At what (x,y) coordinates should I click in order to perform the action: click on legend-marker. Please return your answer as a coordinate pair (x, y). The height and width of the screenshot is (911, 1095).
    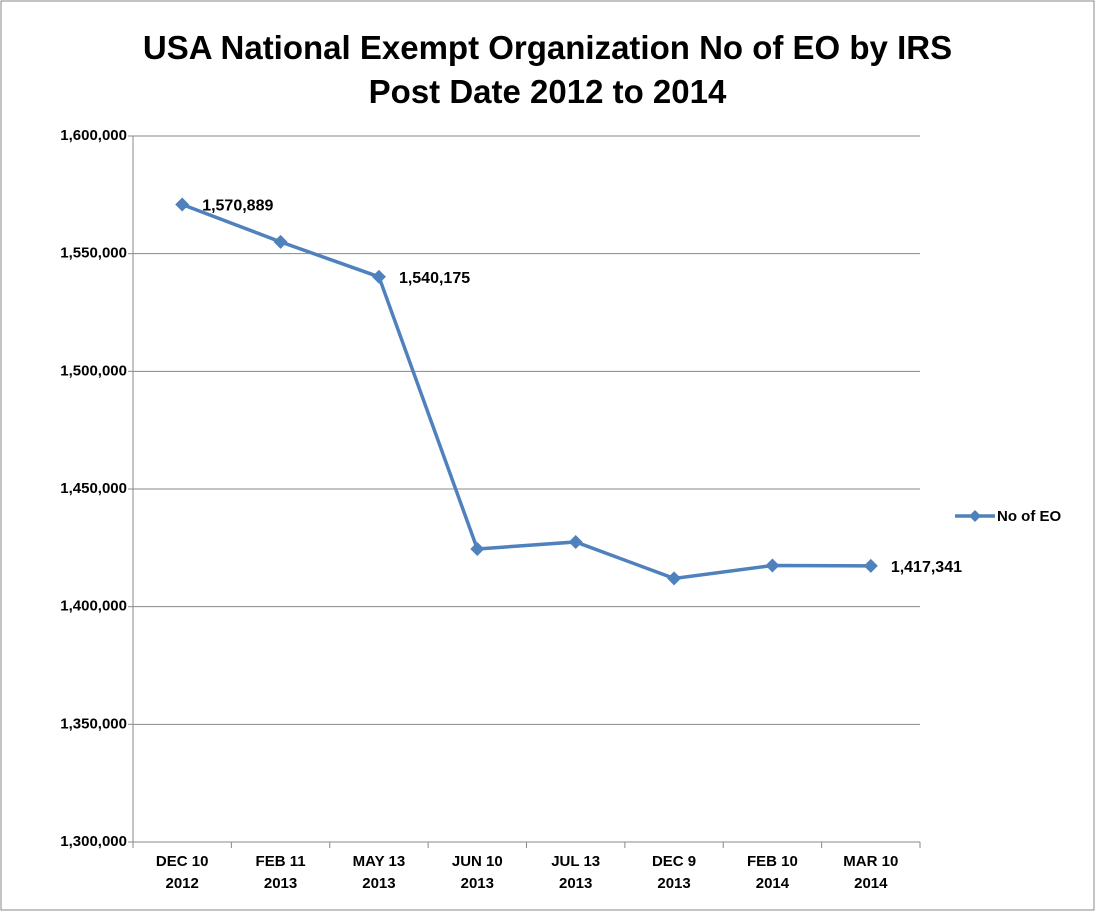
    Looking at the image, I should click on (975, 516).